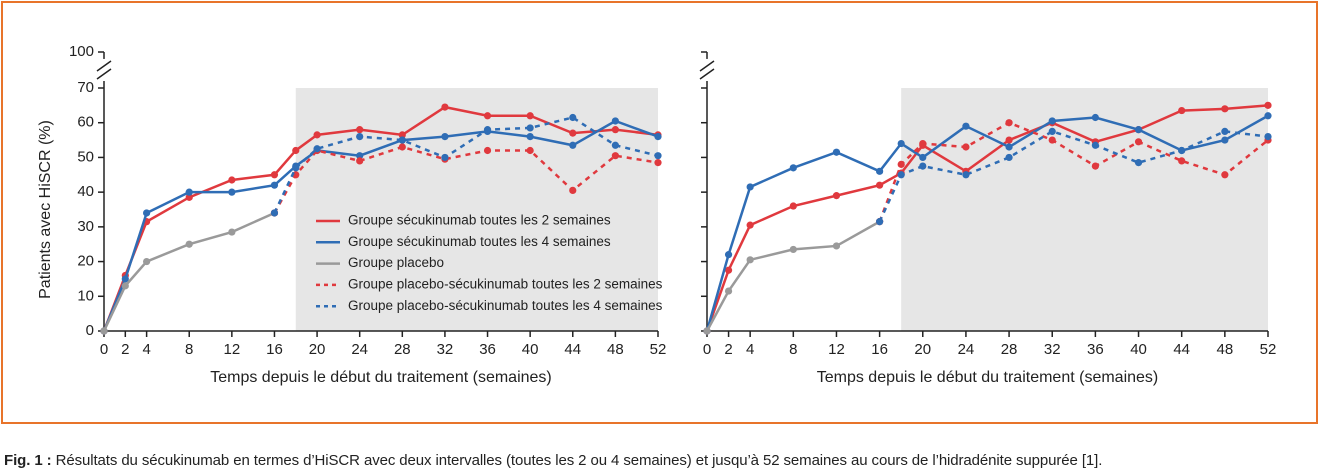 This screenshot has height=473, width=1320. I want to click on y-tick-label: 20, so click(85, 261).